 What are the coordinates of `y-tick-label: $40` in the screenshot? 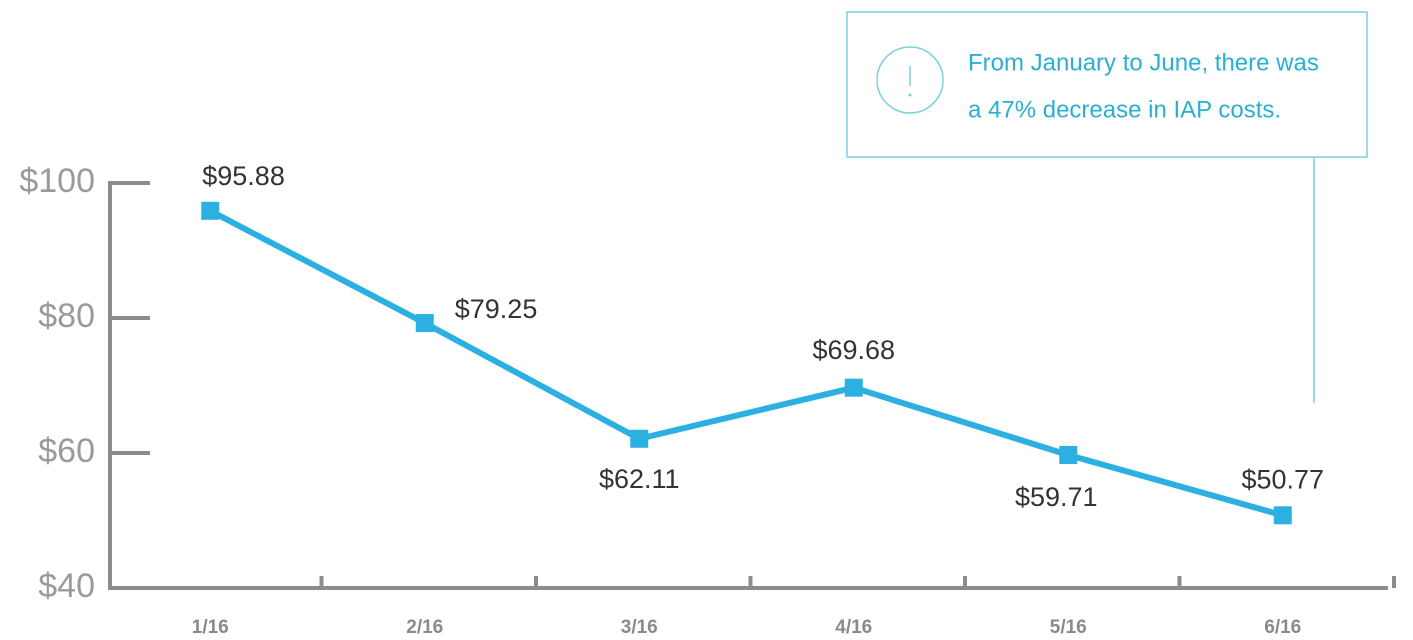 It's located at (66, 586).